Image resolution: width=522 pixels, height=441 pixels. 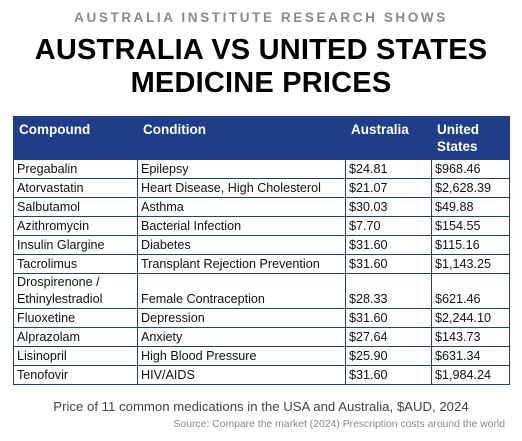 I want to click on table-row: Fluoxetine Depression $31.60 $2,244.10, so click(x=261, y=318).